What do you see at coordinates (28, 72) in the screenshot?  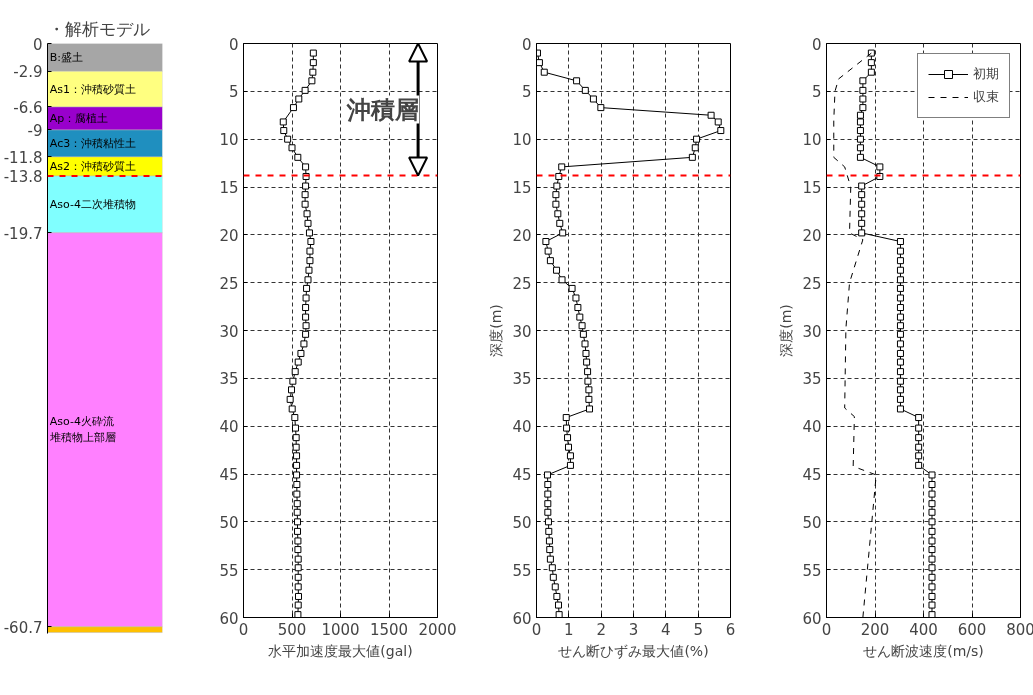 I see `y-tick-label: -2.9` at bounding box center [28, 72].